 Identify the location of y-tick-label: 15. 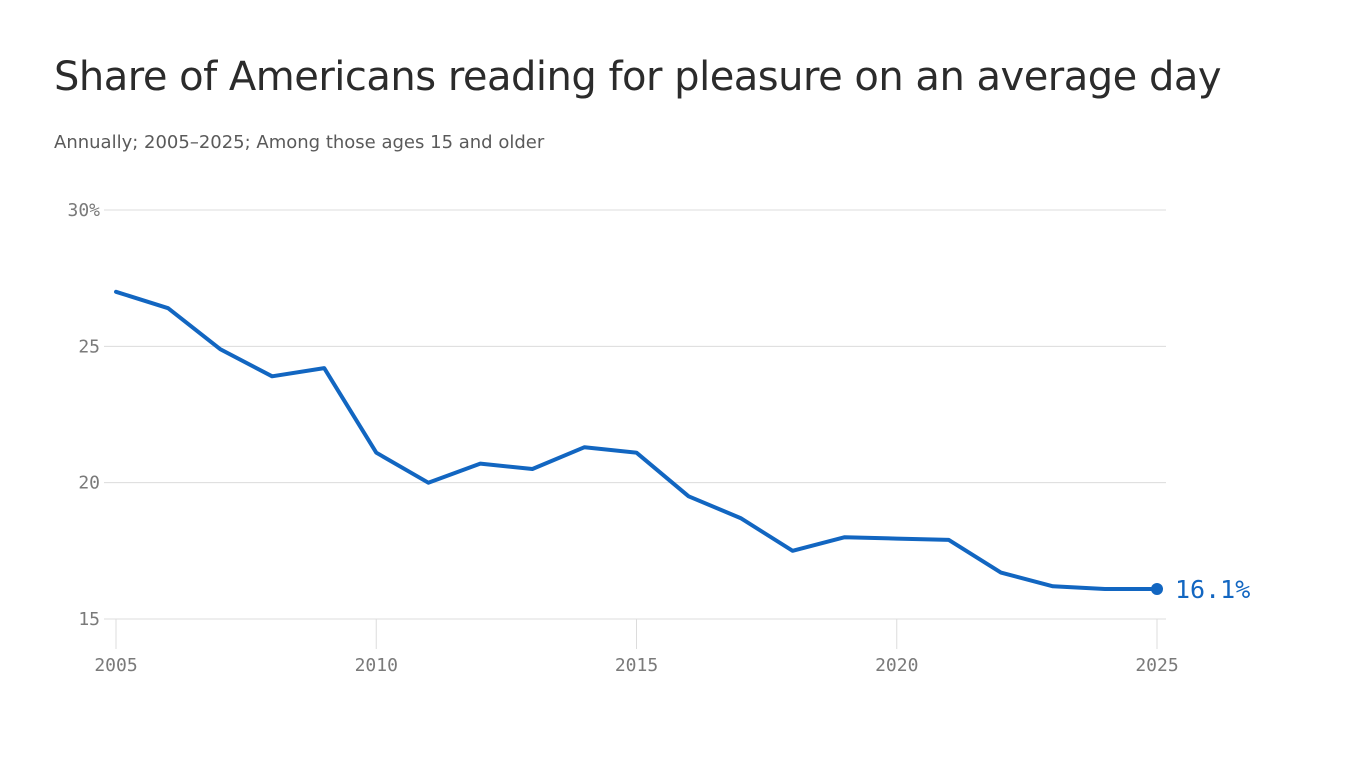
(89, 619).